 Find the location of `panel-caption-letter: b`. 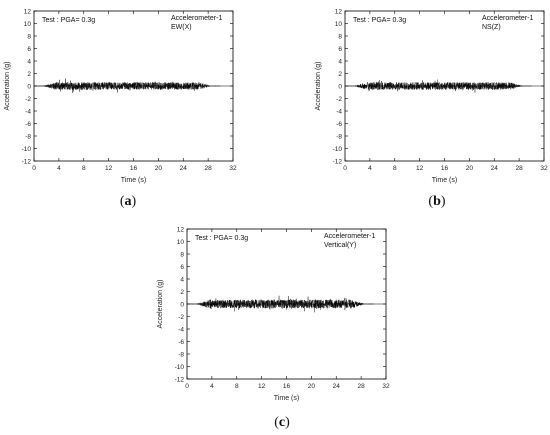

panel-caption-letter: b is located at coordinates (437, 201).